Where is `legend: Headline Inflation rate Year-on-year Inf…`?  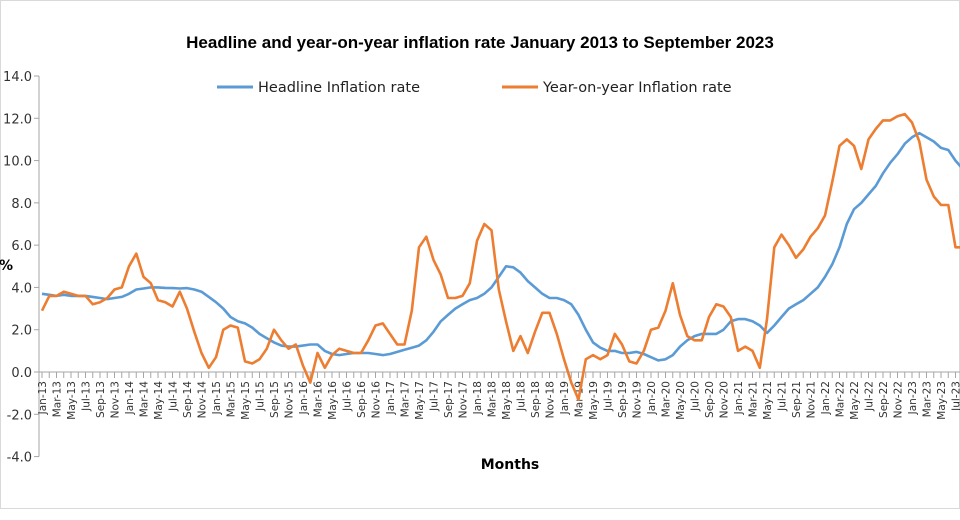 legend: Headline Inflation rate Year-on-year Inf… is located at coordinates (474, 88).